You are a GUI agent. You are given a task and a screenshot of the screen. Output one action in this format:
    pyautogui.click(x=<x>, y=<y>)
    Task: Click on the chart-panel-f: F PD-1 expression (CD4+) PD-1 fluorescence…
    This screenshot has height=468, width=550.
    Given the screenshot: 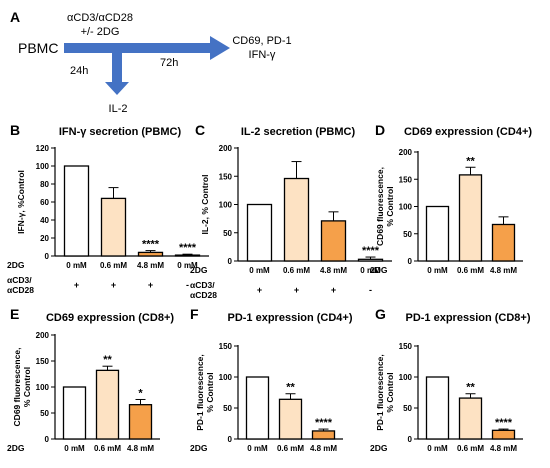 What is the action you would take?
    pyautogui.click(x=271, y=379)
    